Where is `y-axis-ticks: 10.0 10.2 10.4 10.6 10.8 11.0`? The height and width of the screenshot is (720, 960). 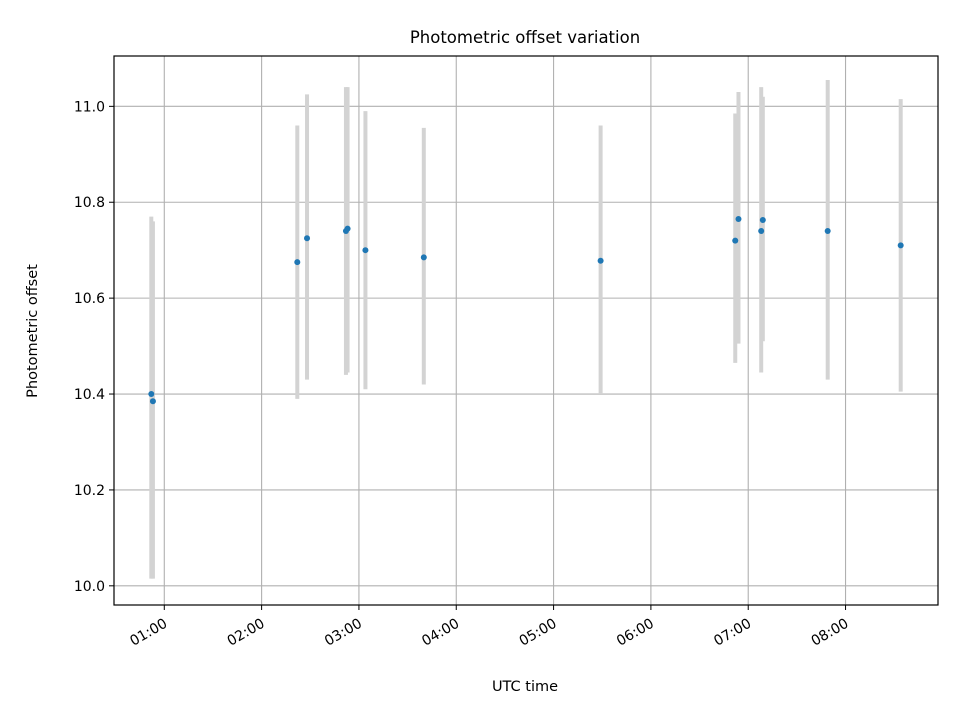
y-axis-ticks: 10.0 10.2 10.4 10.6 10.8 11.0 is located at coordinates (94, 347).